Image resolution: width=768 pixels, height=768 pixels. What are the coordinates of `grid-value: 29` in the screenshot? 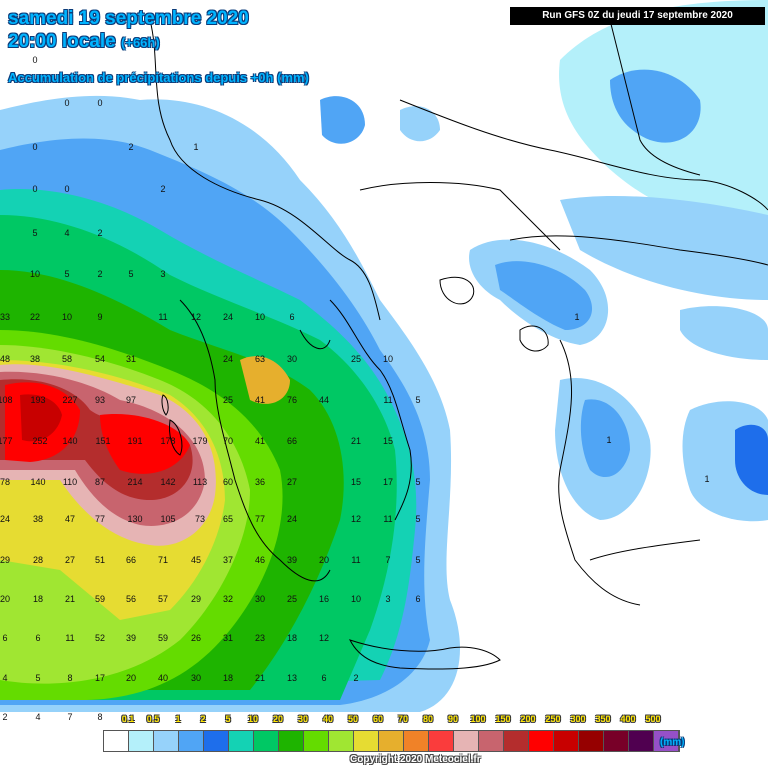 It's located at (5, 560).